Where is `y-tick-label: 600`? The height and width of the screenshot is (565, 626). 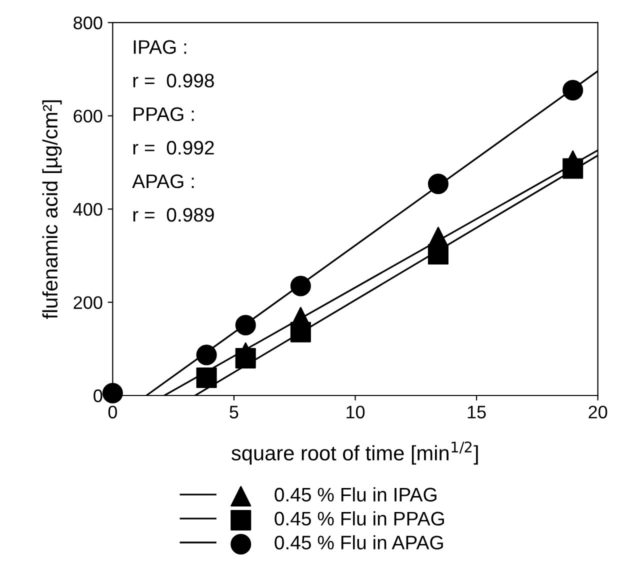
y-tick-label: 600 is located at coordinates (88, 116).